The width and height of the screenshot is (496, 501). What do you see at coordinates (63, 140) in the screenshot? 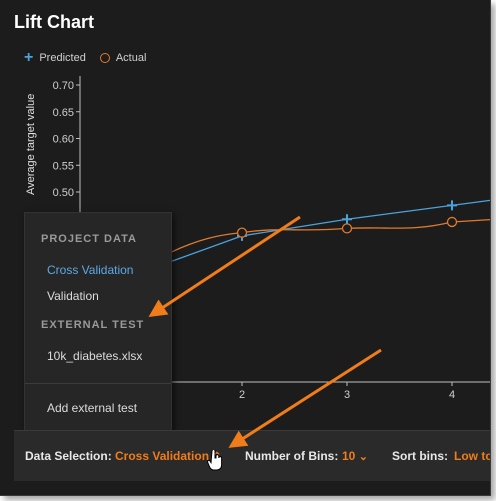
I see `y-tick-label: 0.60` at bounding box center [63, 140].